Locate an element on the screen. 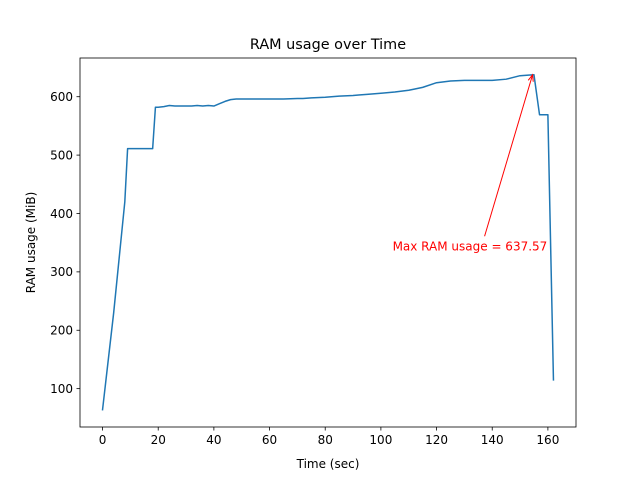 The image size is (640, 480). x-tick-label: 160 is located at coordinates (547, 440).